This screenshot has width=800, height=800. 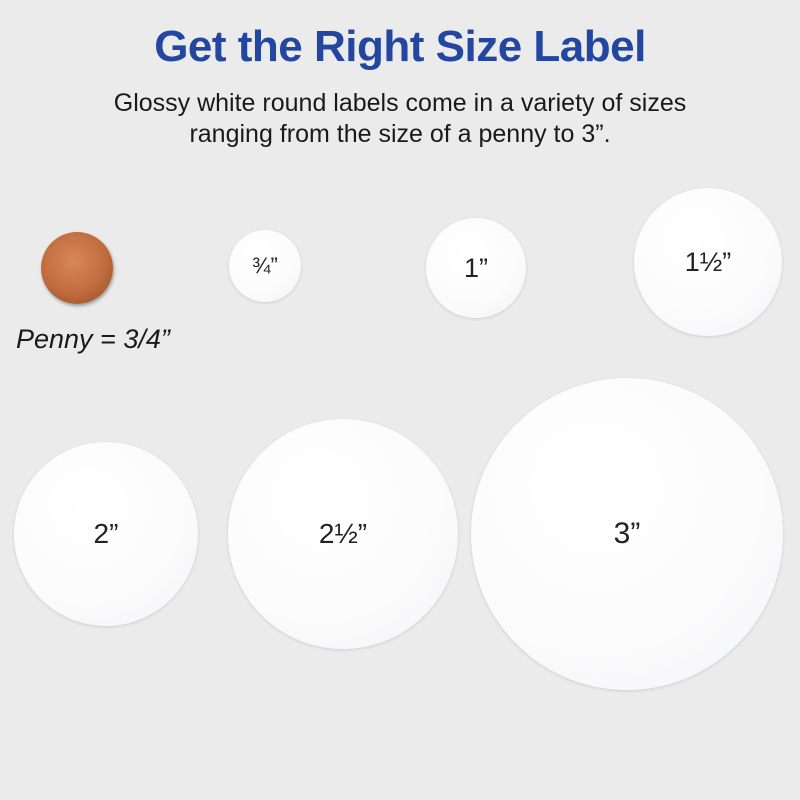 I want to click on label-size: 1½”, so click(x=708, y=261).